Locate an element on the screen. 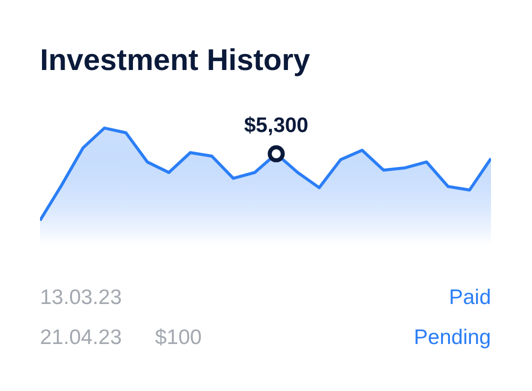  text: Paid is located at coordinates (469, 298).